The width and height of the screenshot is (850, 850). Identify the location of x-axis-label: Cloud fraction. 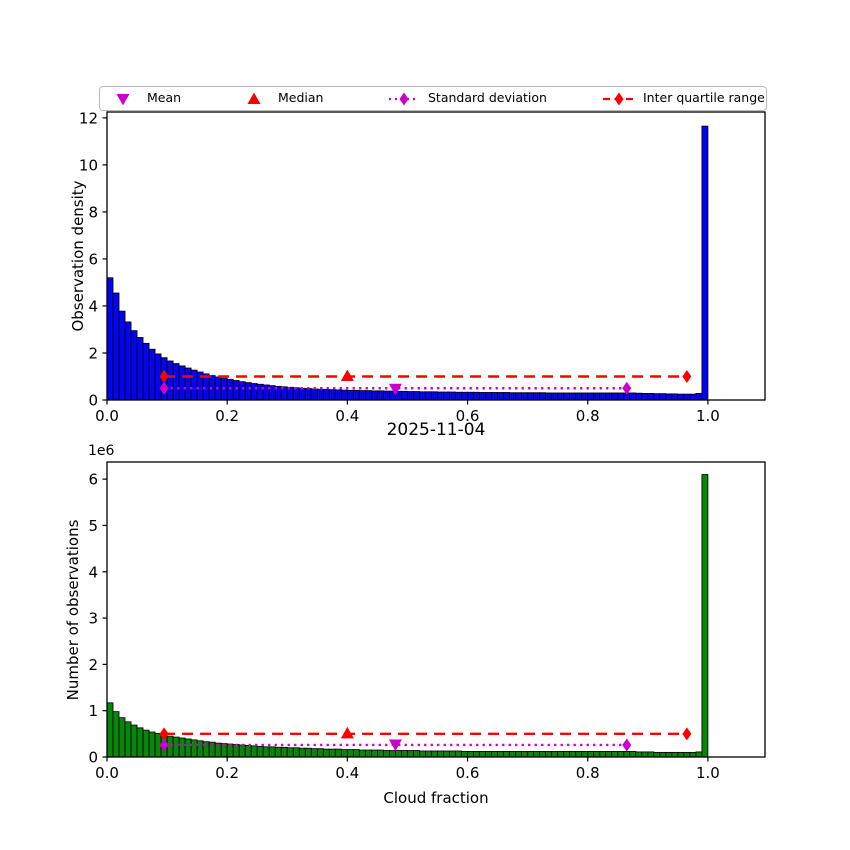
(436, 798).